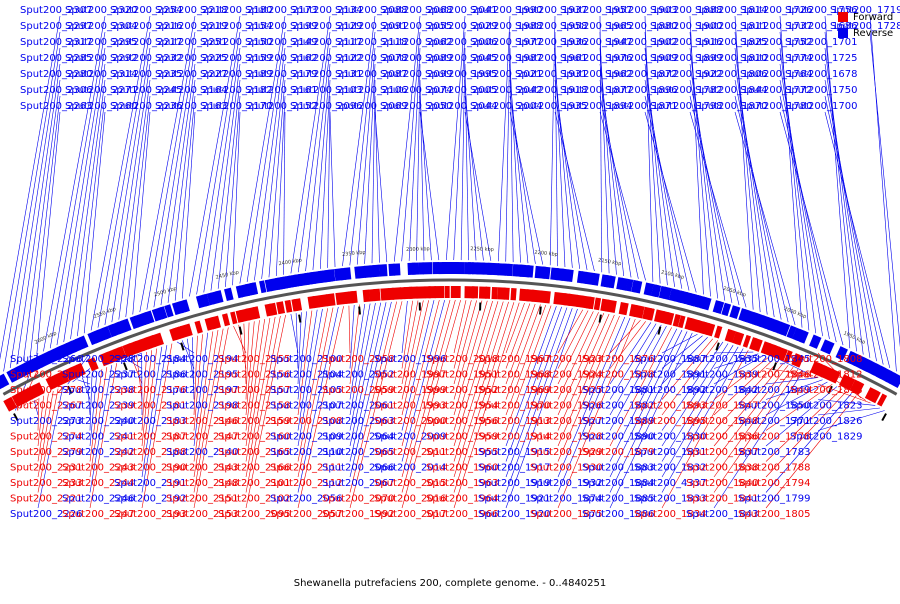  I want to click on scale-tick-label: 2050 kbp, so click(734, 292).